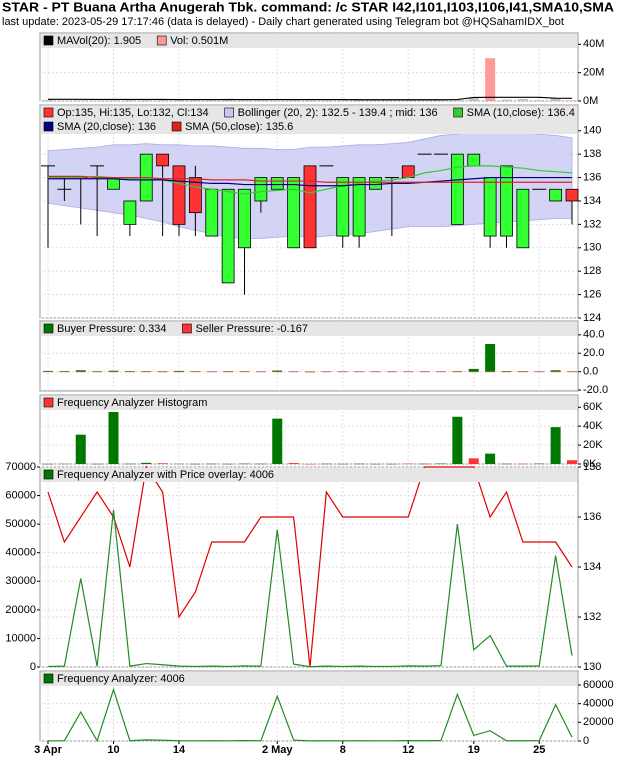  Describe the element at coordinates (111, 329) in the screenshot. I see `legend-label: Buyer Pressure: 0.334` at that location.